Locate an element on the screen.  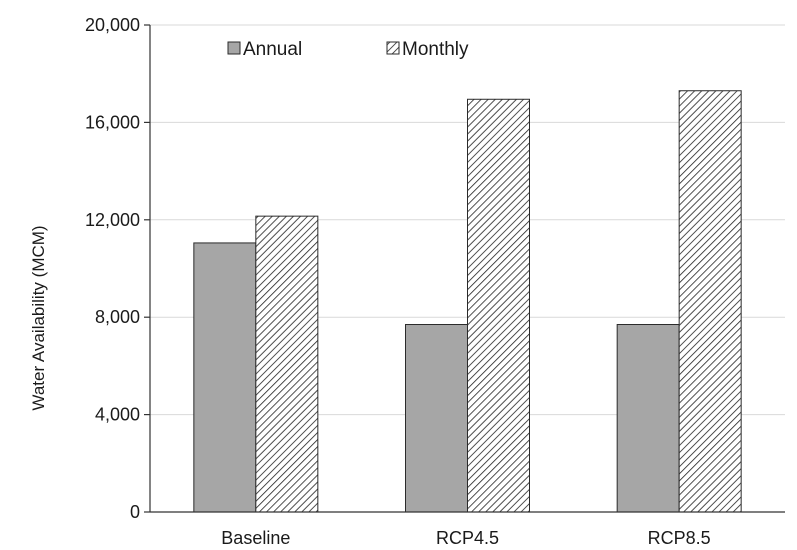
y-tick-label: 16,000 is located at coordinates (112, 122).